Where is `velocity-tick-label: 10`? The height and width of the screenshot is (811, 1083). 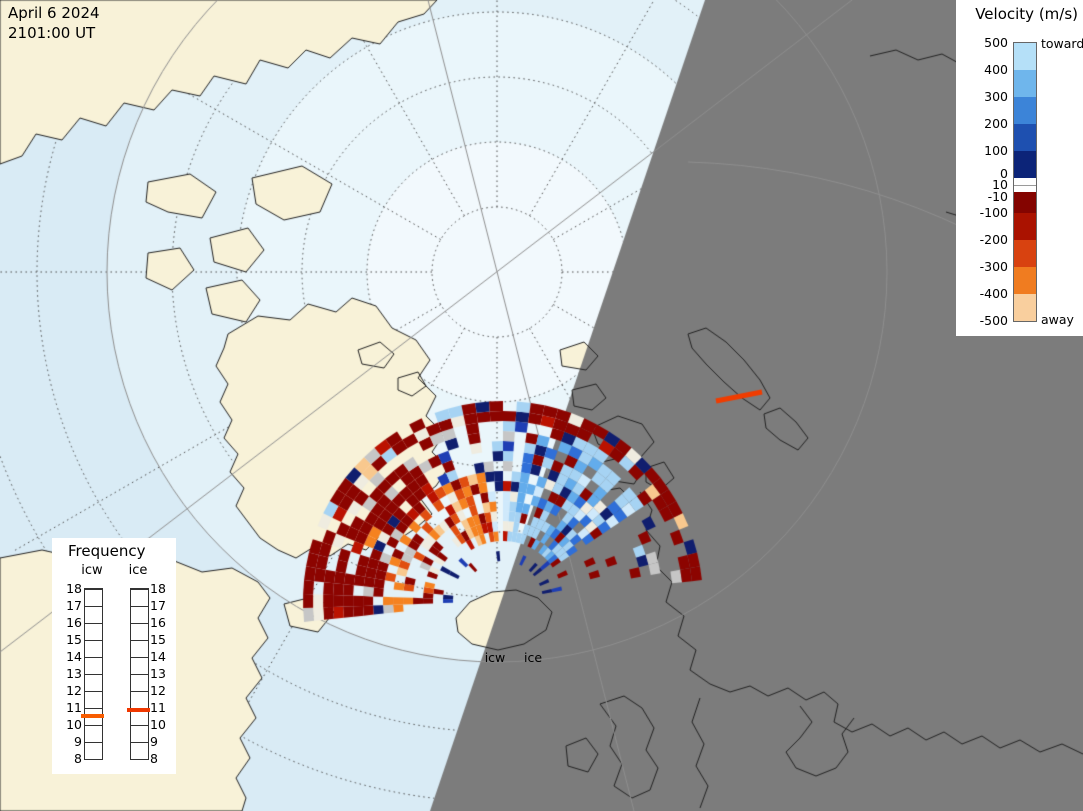 velocity-tick-label: 10 is located at coordinates (1000, 184).